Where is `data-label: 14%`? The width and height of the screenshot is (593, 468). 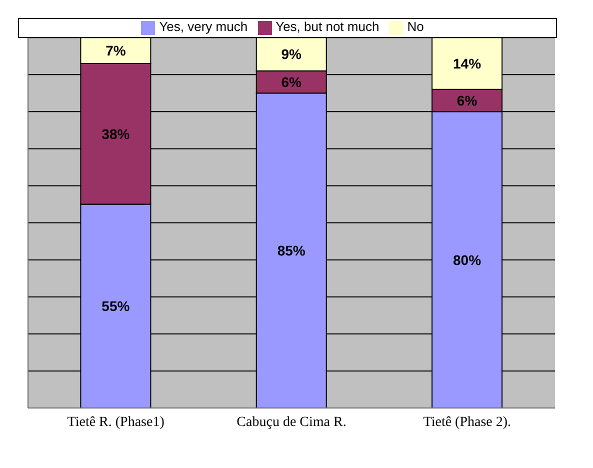 data-label: 14% is located at coordinates (467, 63).